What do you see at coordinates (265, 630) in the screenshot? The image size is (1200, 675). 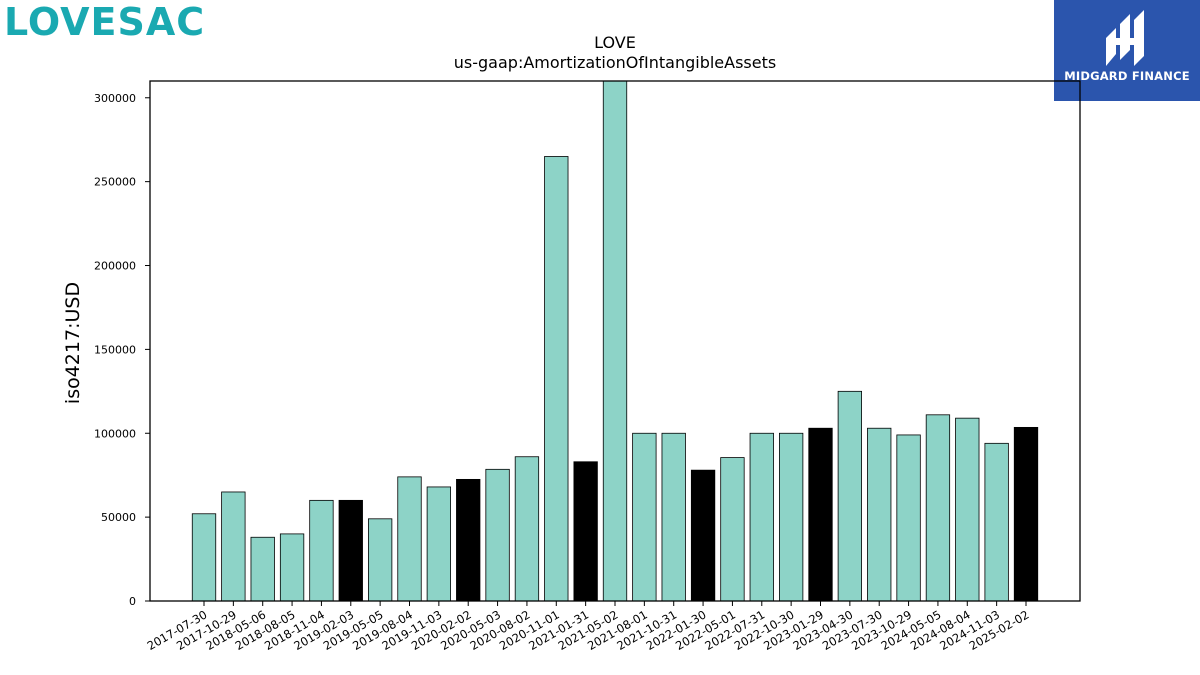 I see `x-tick-label: 2018-08-05` at bounding box center [265, 630].